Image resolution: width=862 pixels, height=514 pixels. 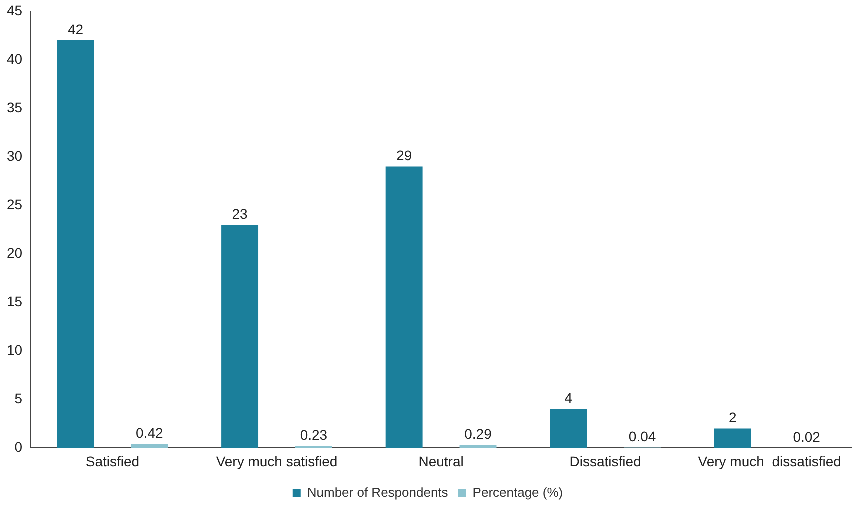 What do you see at coordinates (76, 29) in the screenshot?
I see `data-label: 42` at bounding box center [76, 29].